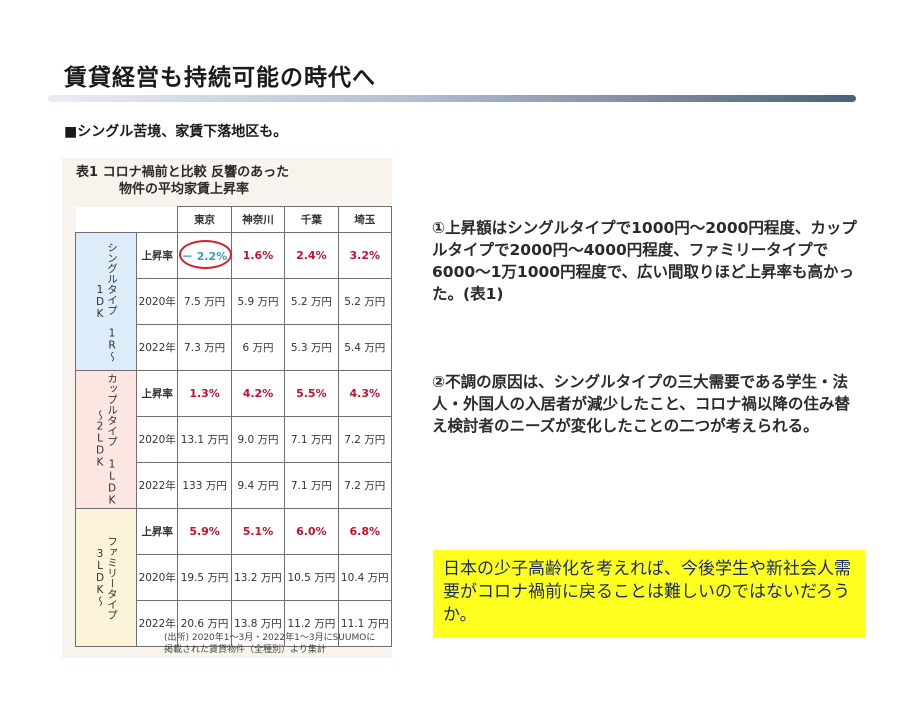 Image resolution: width=919 pixels, height=710 pixels. I want to click on table-row: ファミリータイプ 3LDK～ 上昇率 5.9% 5.1% 6.0% 6.8%, so click(234, 577).